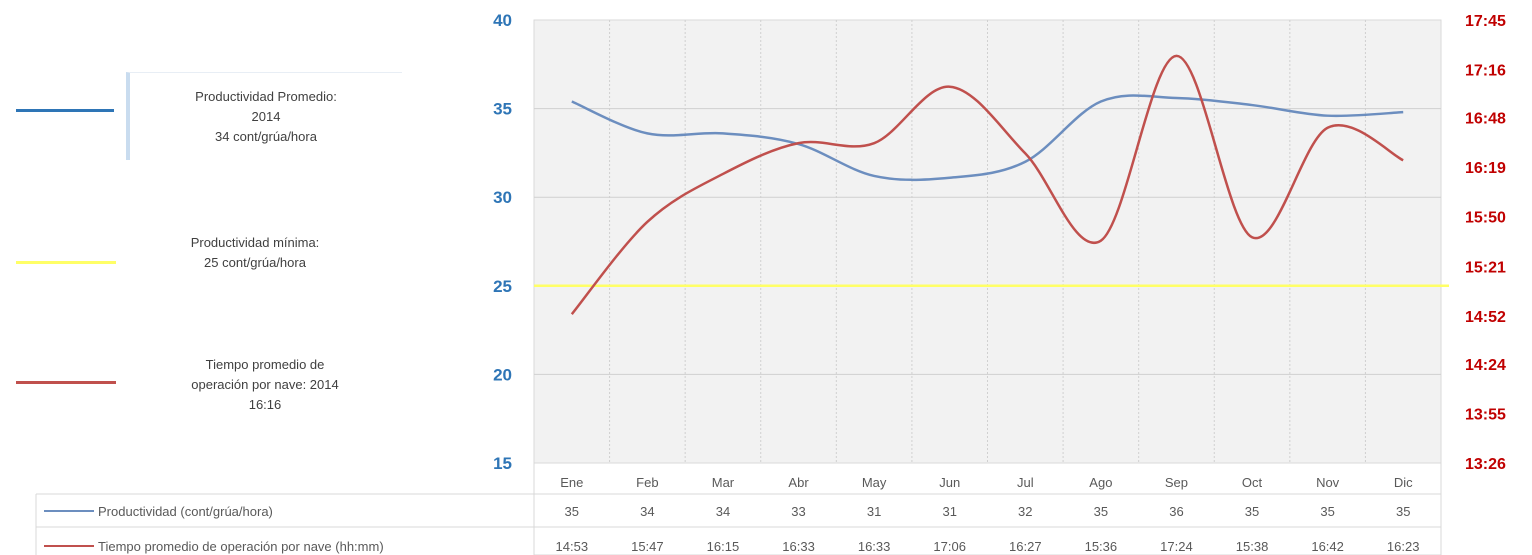 This screenshot has width=1532, height=555. What do you see at coordinates (1485, 168) in the screenshot?
I see `right-axis-tick: 16:19` at bounding box center [1485, 168].